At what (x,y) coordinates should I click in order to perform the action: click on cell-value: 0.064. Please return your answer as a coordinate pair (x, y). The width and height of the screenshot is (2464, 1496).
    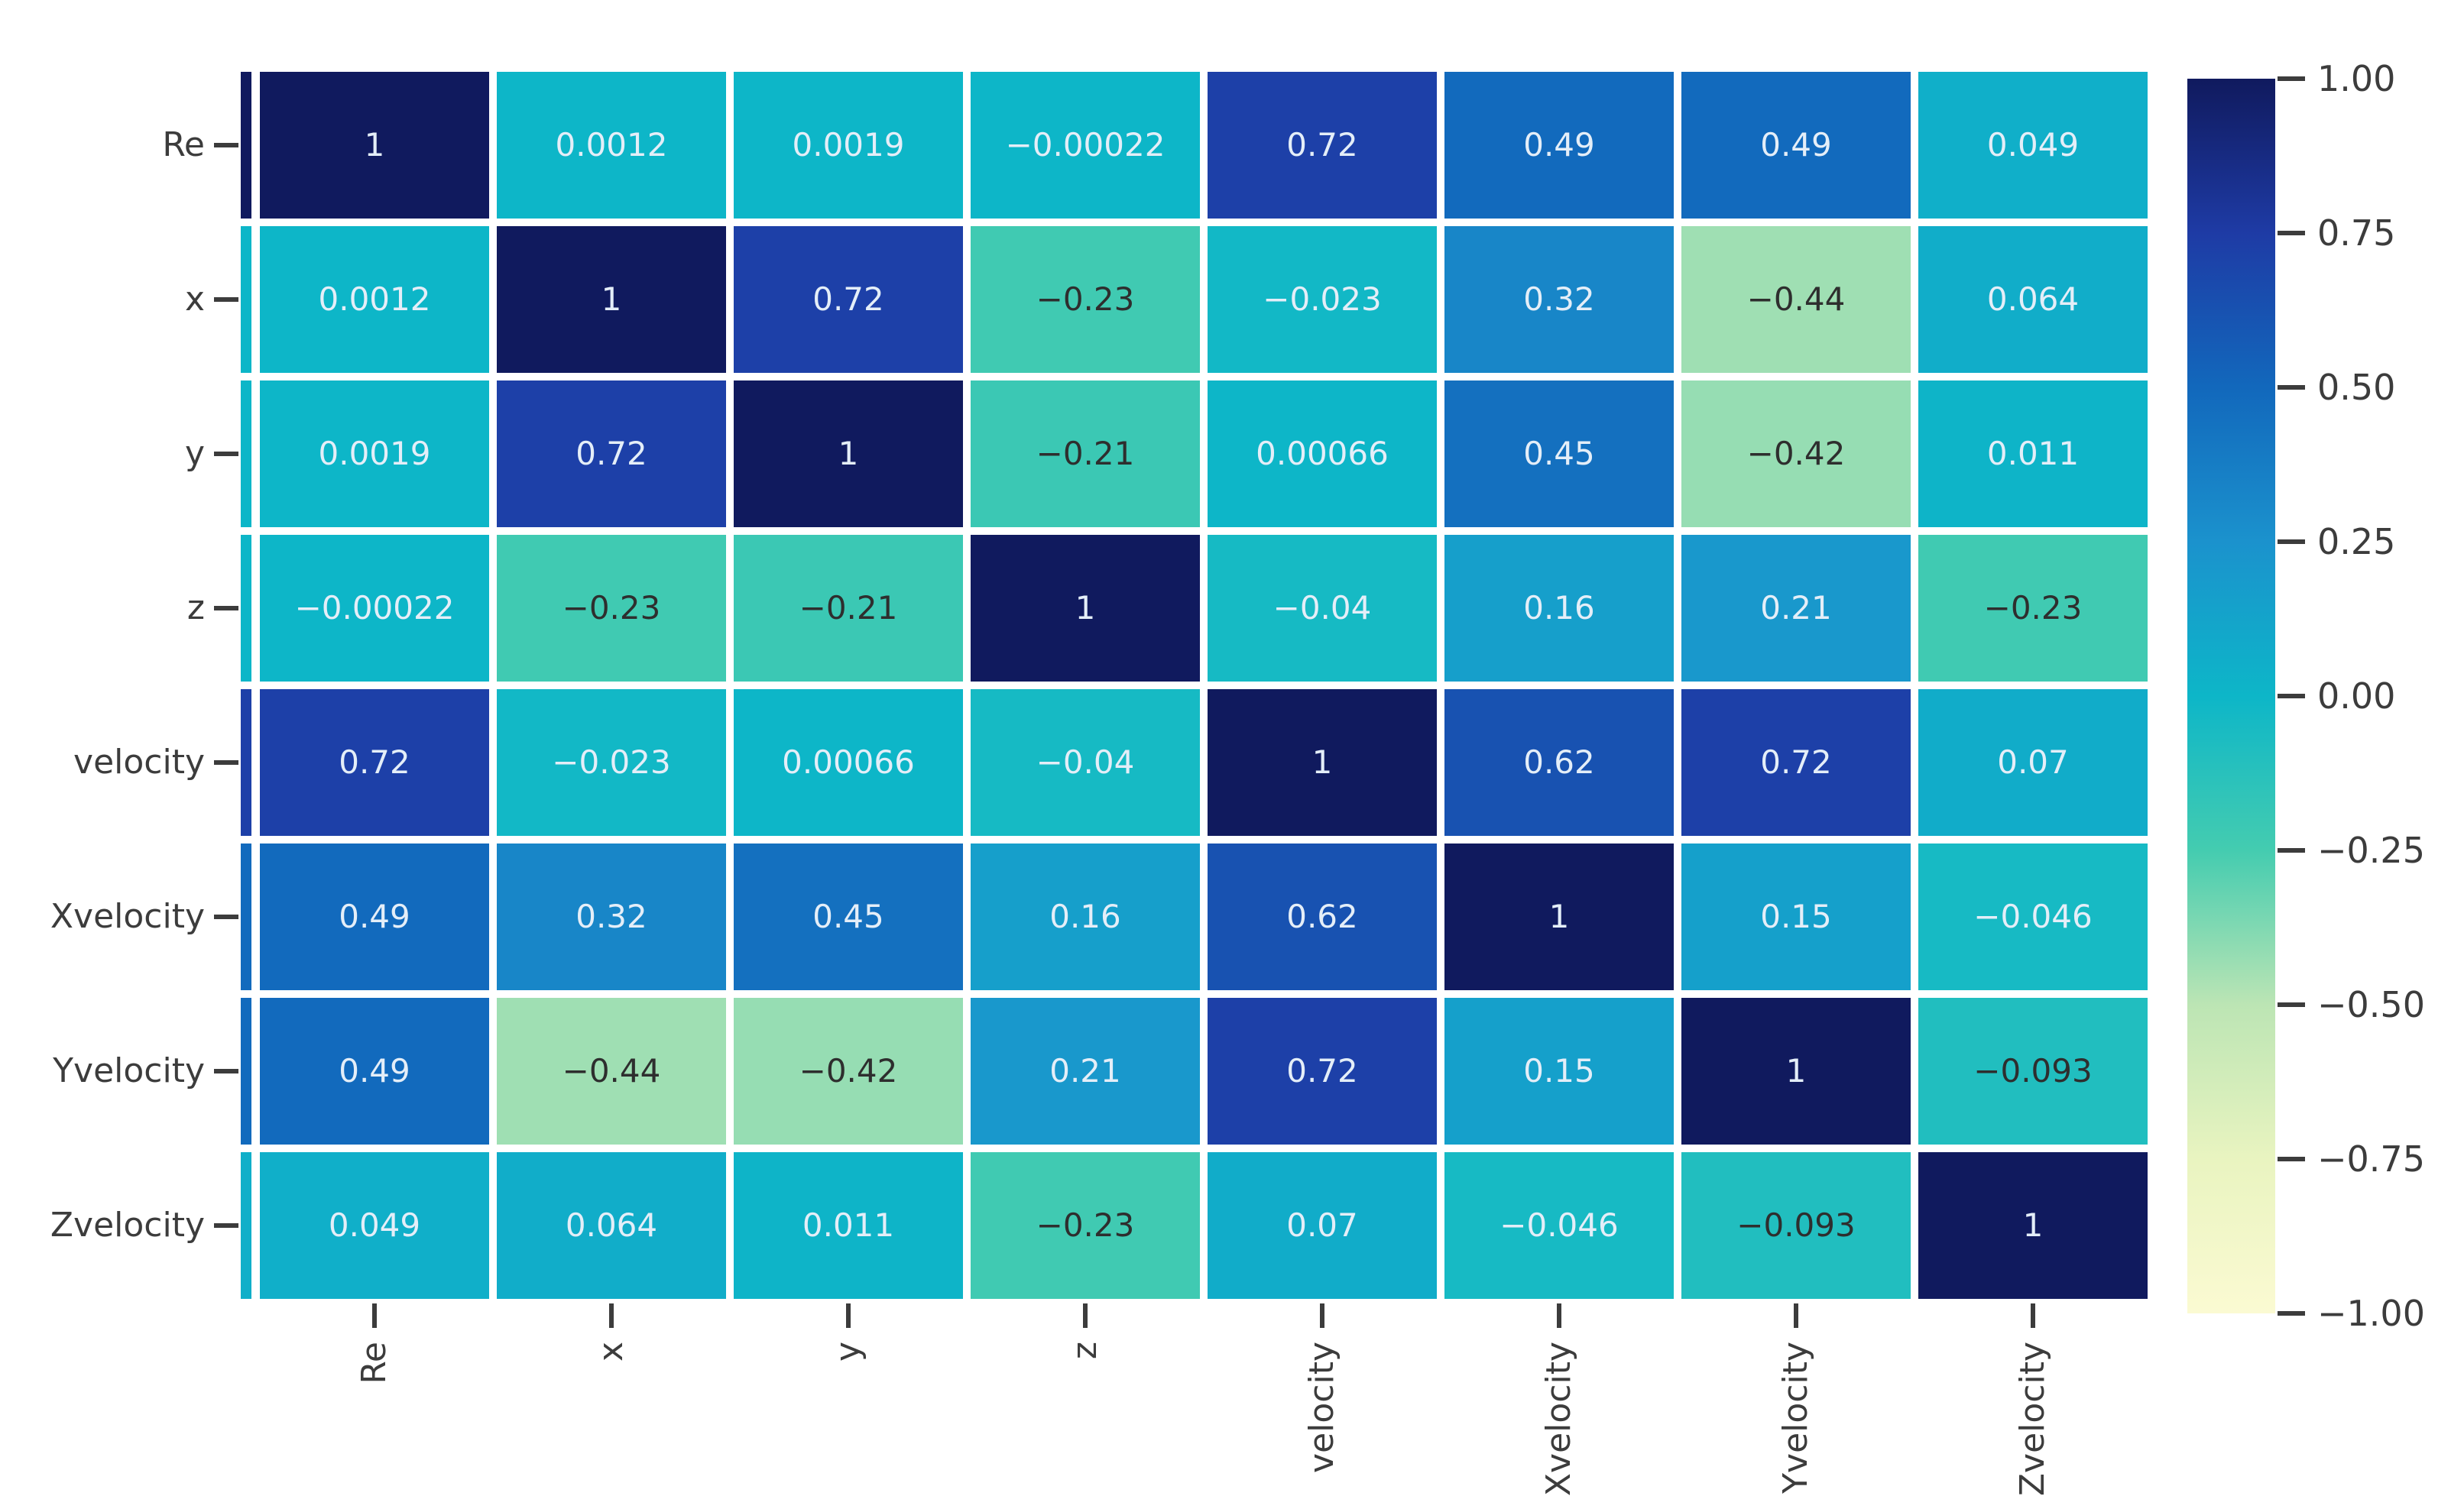
    Looking at the image, I should click on (2033, 299).